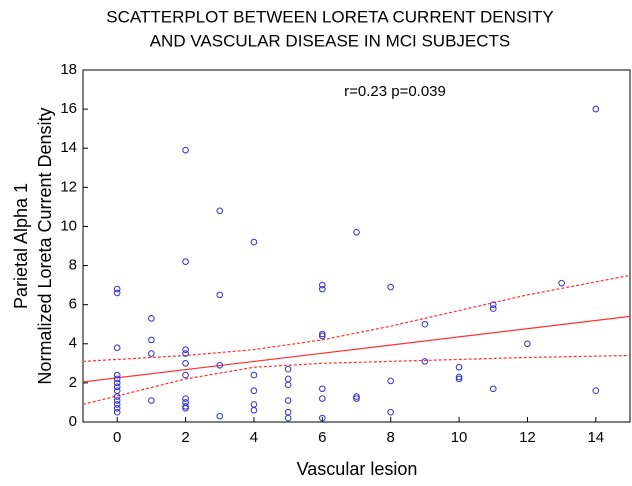  Describe the element at coordinates (254, 437) in the screenshot. I see `x-tick-label: 4` at that location.